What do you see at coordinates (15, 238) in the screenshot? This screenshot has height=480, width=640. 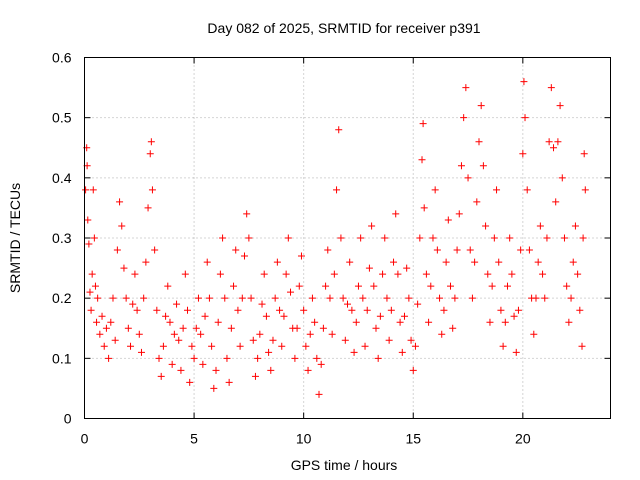 I see `y-axis-label: SRMTID / TECUs` at bounding box center [15, 238].